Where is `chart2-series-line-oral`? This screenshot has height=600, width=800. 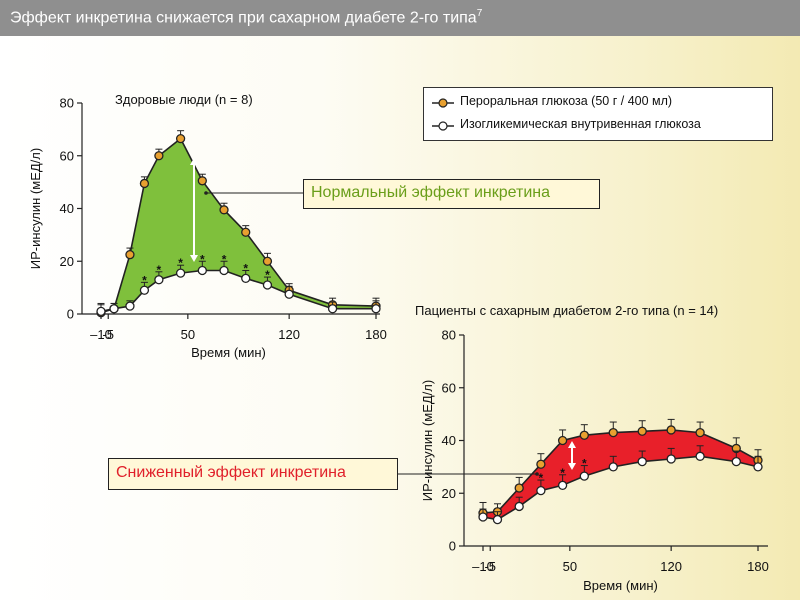
chart2-series-line-oral is located at coordinates (620, 471).